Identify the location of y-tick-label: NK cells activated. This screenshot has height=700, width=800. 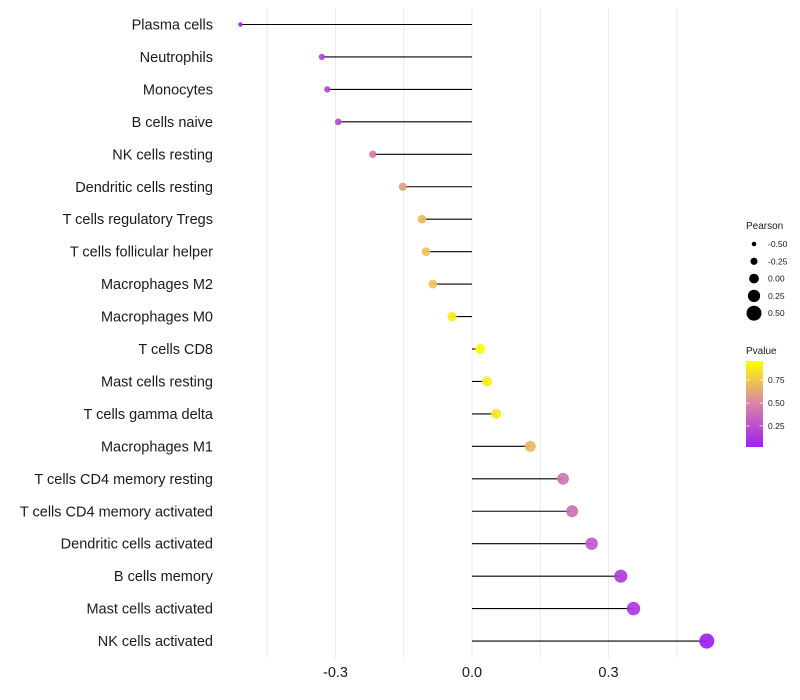
(155, 642).